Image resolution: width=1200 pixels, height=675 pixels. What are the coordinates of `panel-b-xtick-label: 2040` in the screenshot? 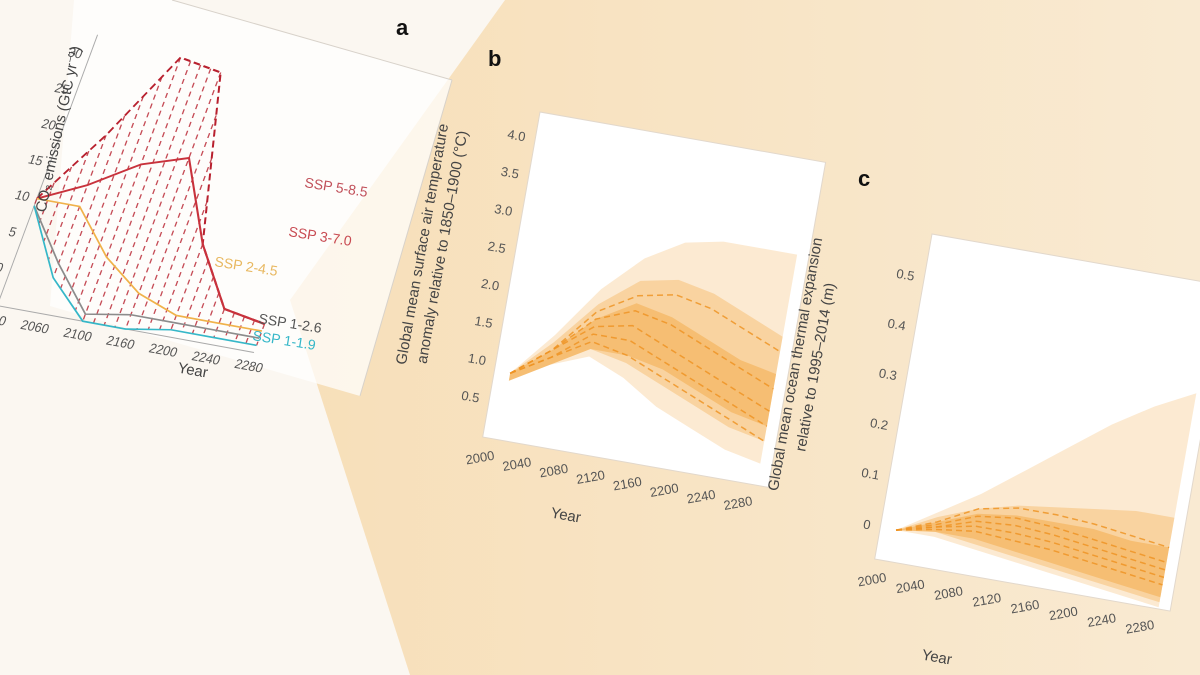 It's located at (516, 464).